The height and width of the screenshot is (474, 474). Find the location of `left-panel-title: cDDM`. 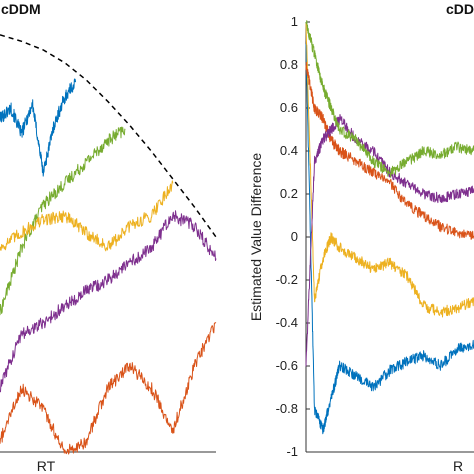

left-panel-title: cDDM is located at coordinates (21, 9).